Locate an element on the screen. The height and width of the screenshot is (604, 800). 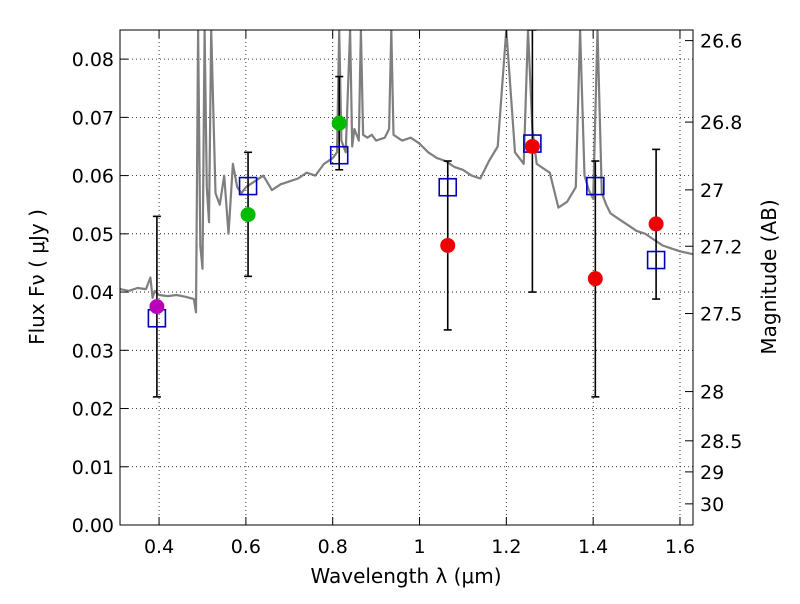
x-tick-label: 1.6 is located at coordinates (680, 547).